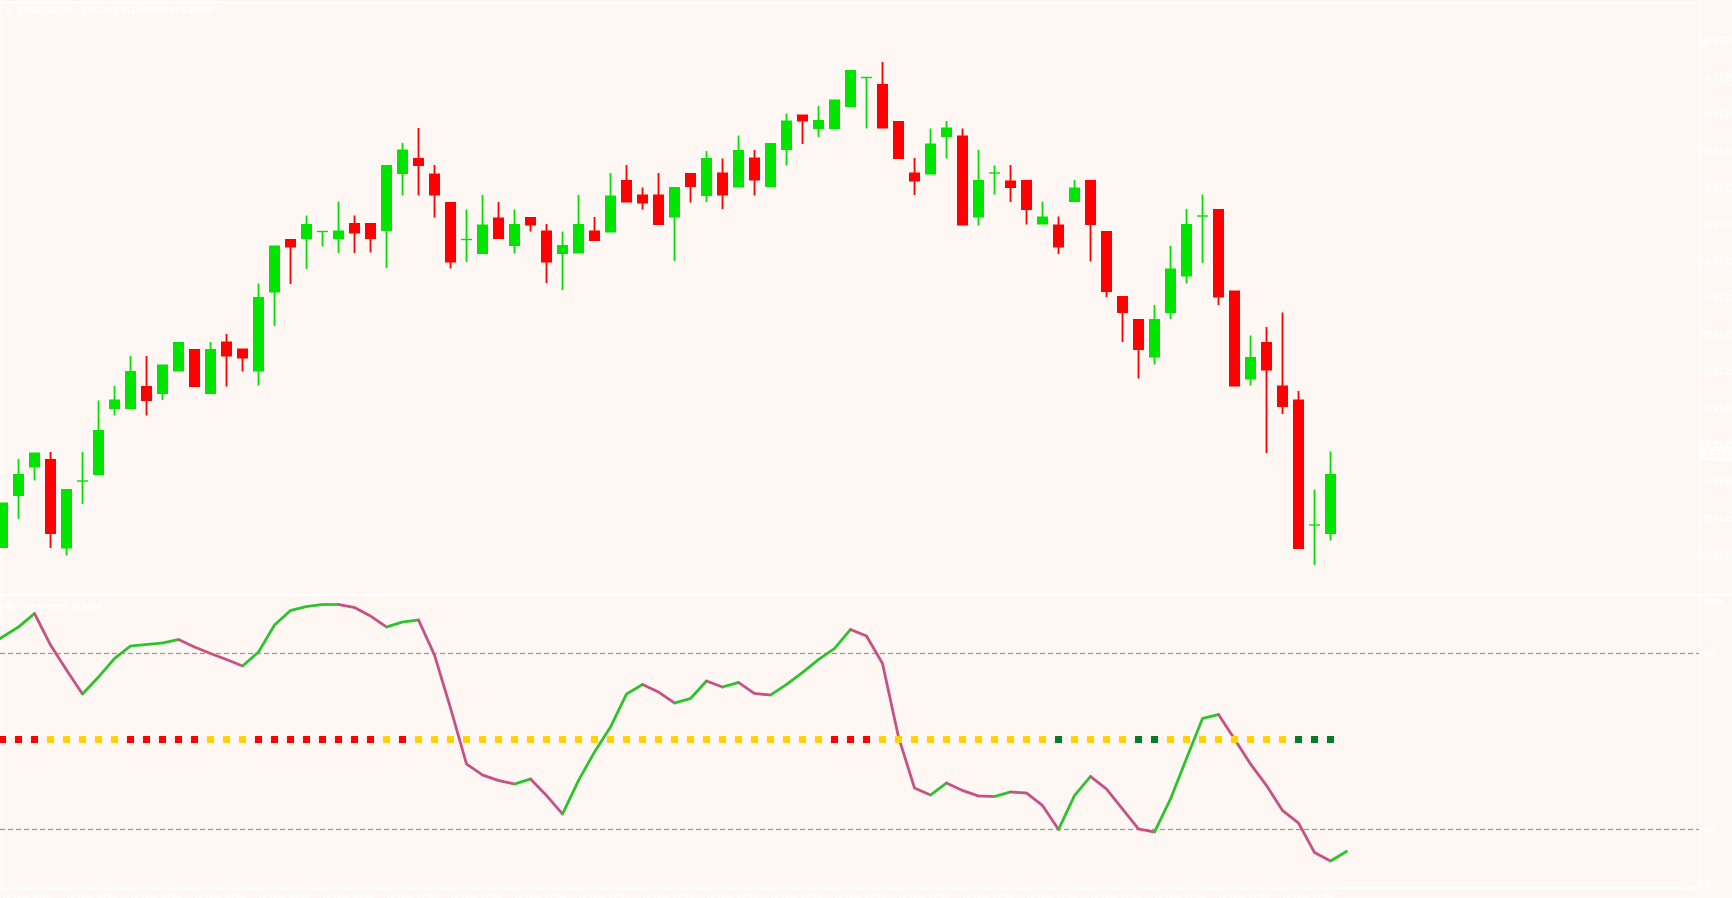 This screenshot has height=898, width=1732. I want to click on svg-text: 0.91200, so click(1718, 445).